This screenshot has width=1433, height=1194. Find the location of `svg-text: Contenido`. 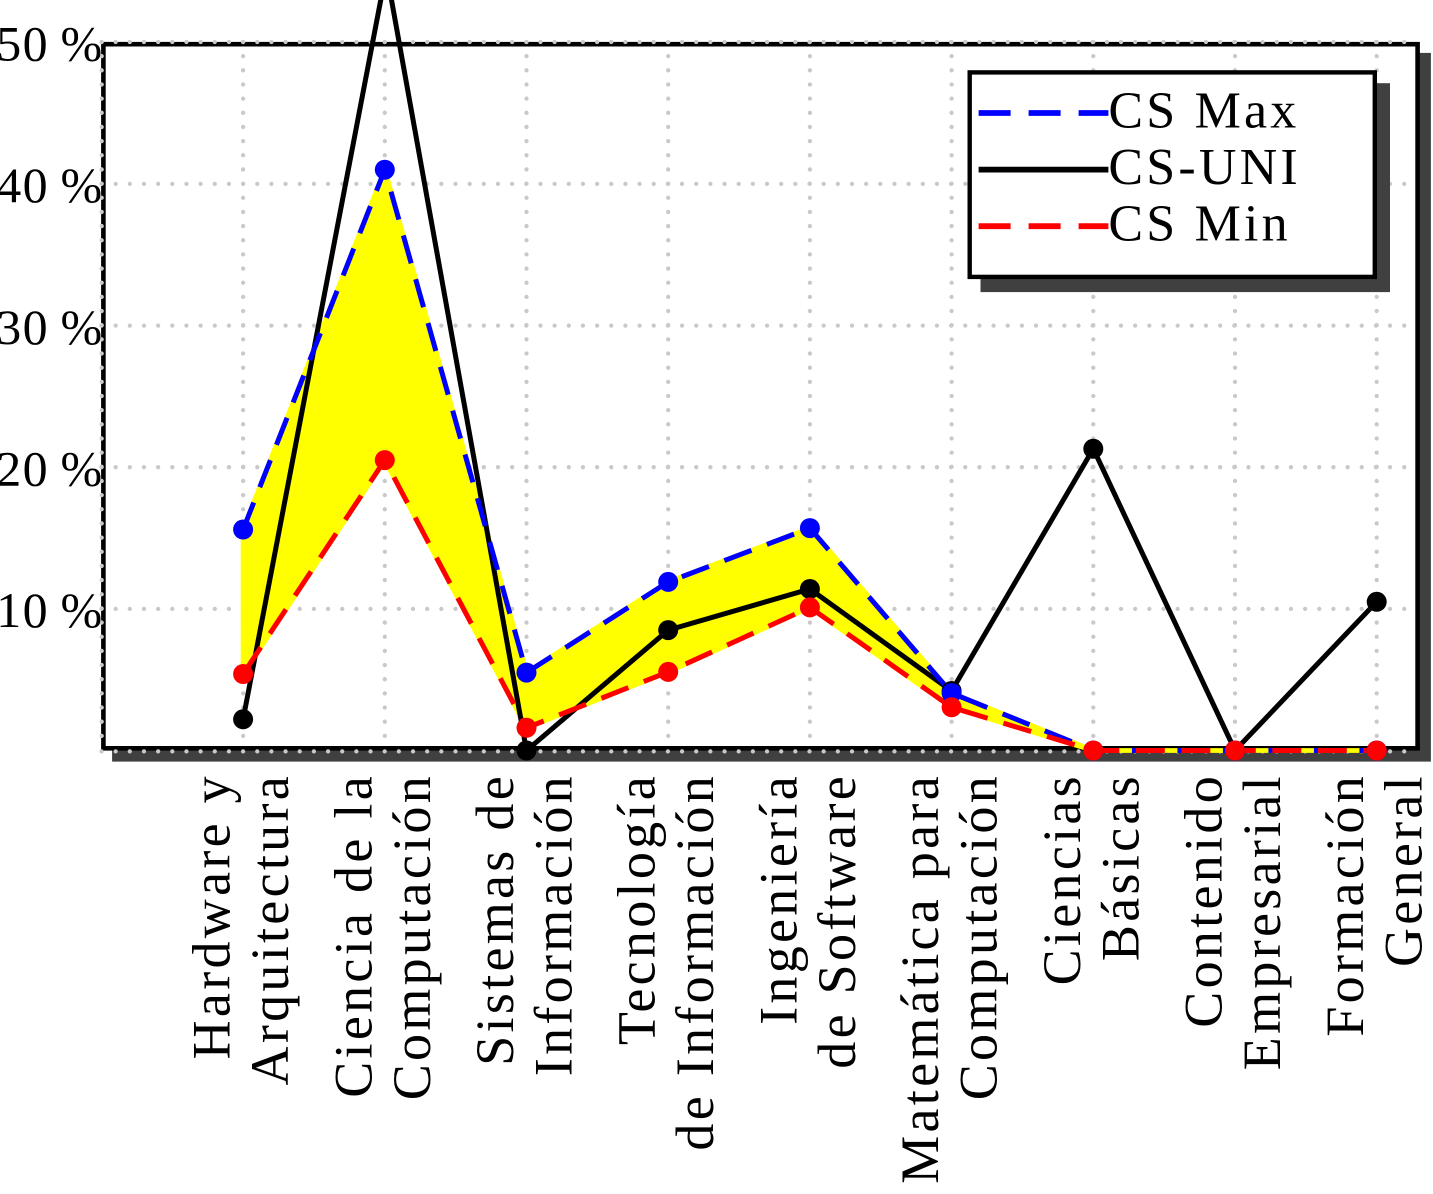

svg-text: Contenido is located at coordinates (1204, 900).